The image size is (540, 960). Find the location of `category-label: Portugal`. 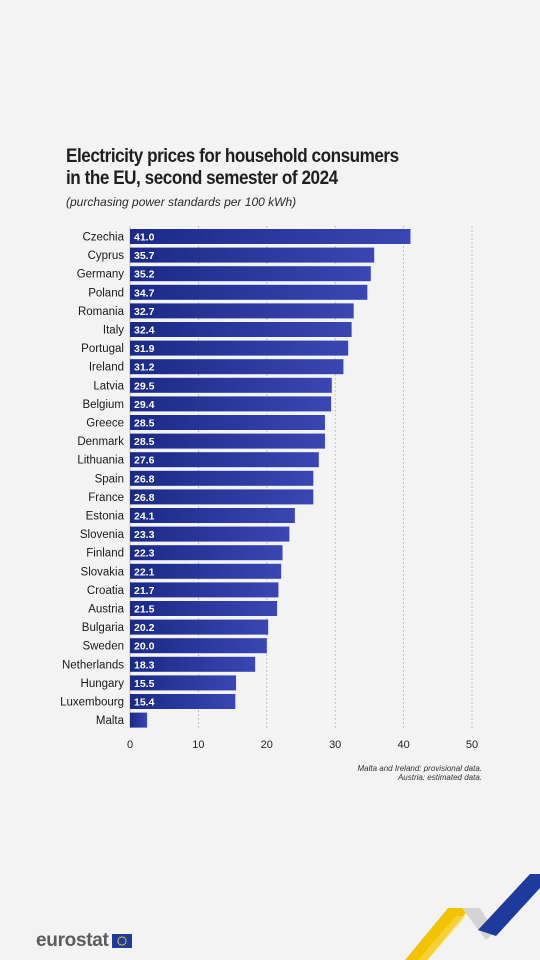

category-label: Portugal is located at coordinates (102, 349).